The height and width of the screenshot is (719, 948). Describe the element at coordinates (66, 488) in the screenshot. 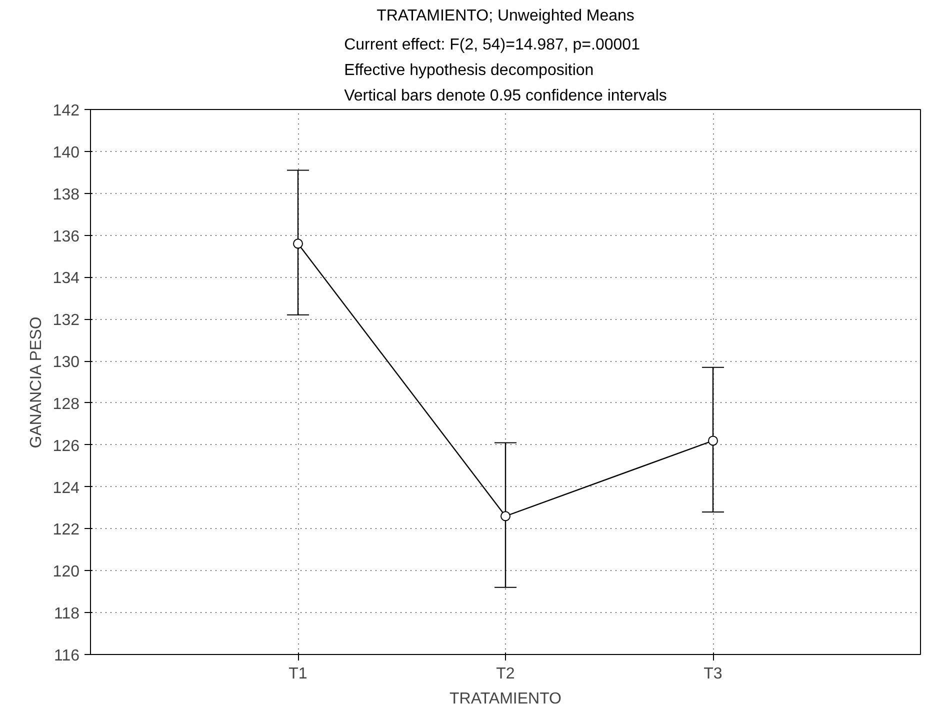

I see `y-tick-label: 124` at that location.